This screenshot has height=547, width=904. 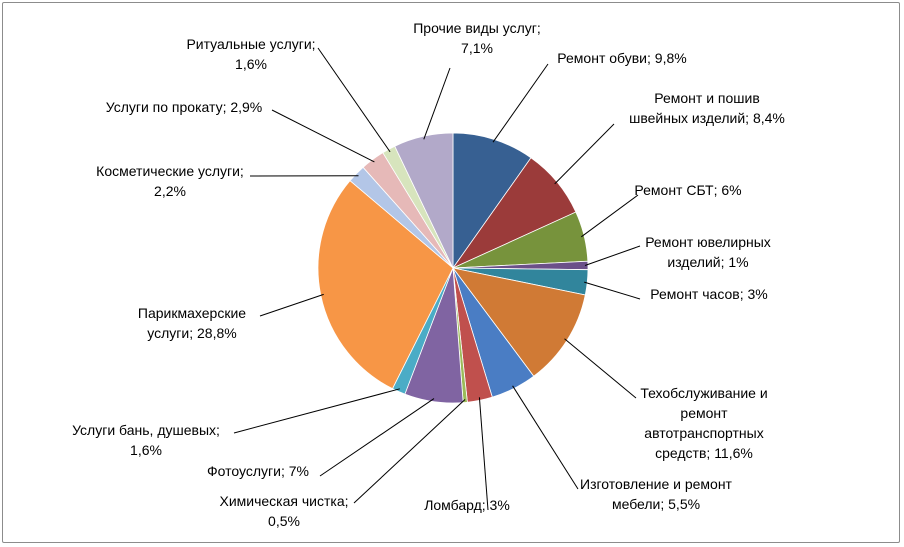 What do you see at coordinates (708, 294) in the screenshot?
I see `data-label: Ремонт часов; 3%` at bounding box center [708, 294].